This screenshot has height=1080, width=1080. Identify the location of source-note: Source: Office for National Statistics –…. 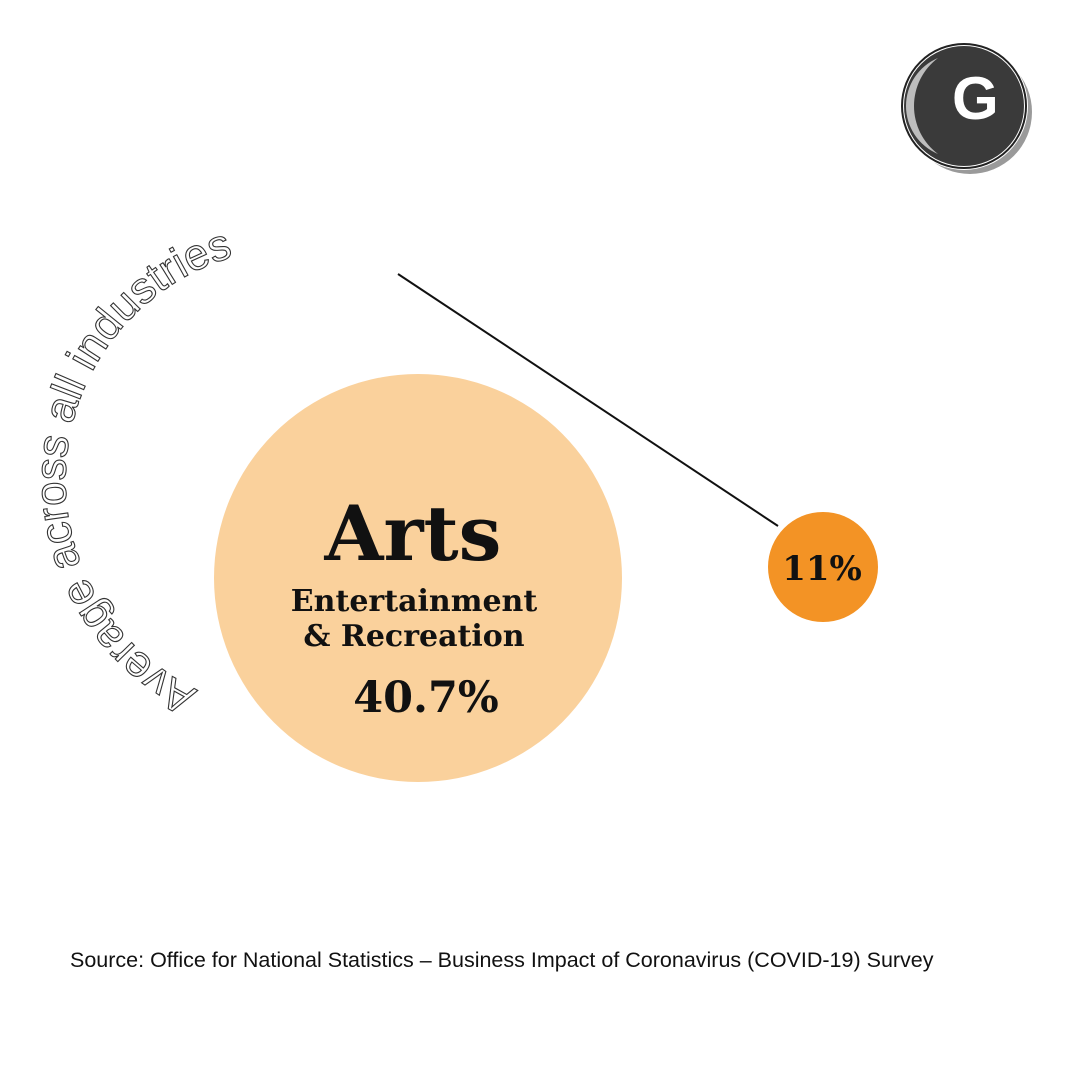
(502, 960).